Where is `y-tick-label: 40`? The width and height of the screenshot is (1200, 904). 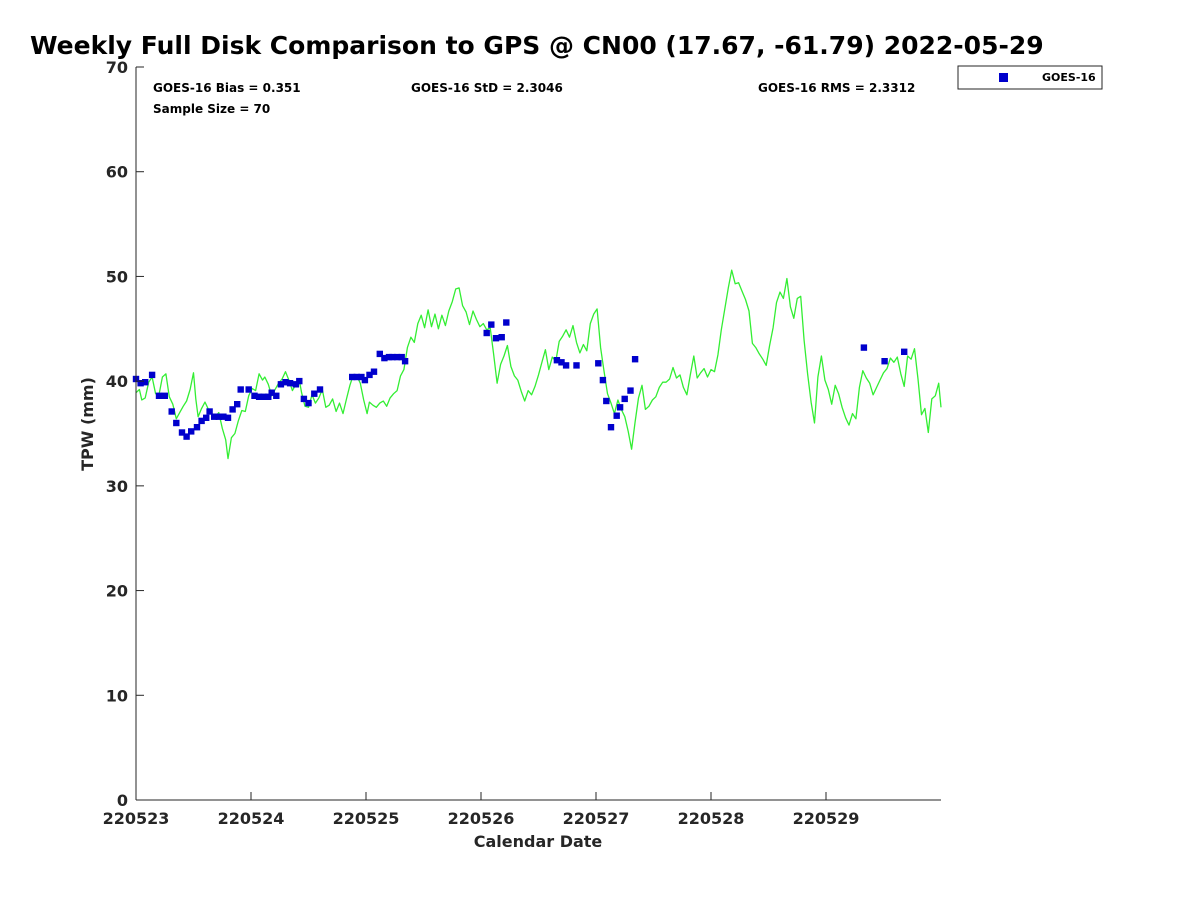
y-tick-label: 40 is located at coordinates (117, 381).